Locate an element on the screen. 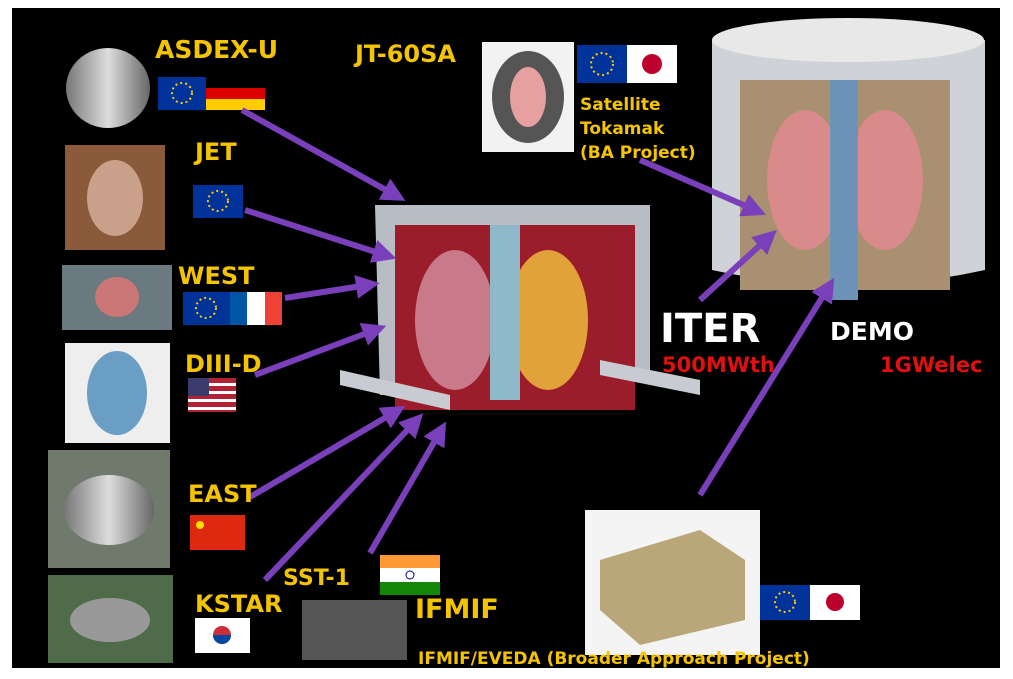 The width and height of the screenshot is (1013, 679). device-label: JET is located at coordinates (215, 152).